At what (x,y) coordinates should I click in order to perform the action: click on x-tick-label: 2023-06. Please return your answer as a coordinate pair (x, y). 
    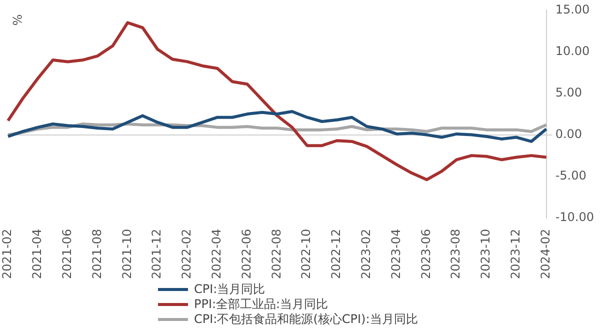
    Looking at the image, I should click on (425, 253).